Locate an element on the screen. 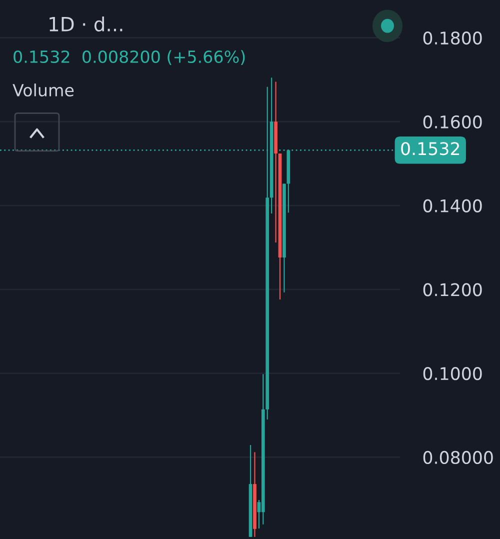 The image size is (500, 539). y-tick-label: 0.08000 is located at coordinates (458, 457).